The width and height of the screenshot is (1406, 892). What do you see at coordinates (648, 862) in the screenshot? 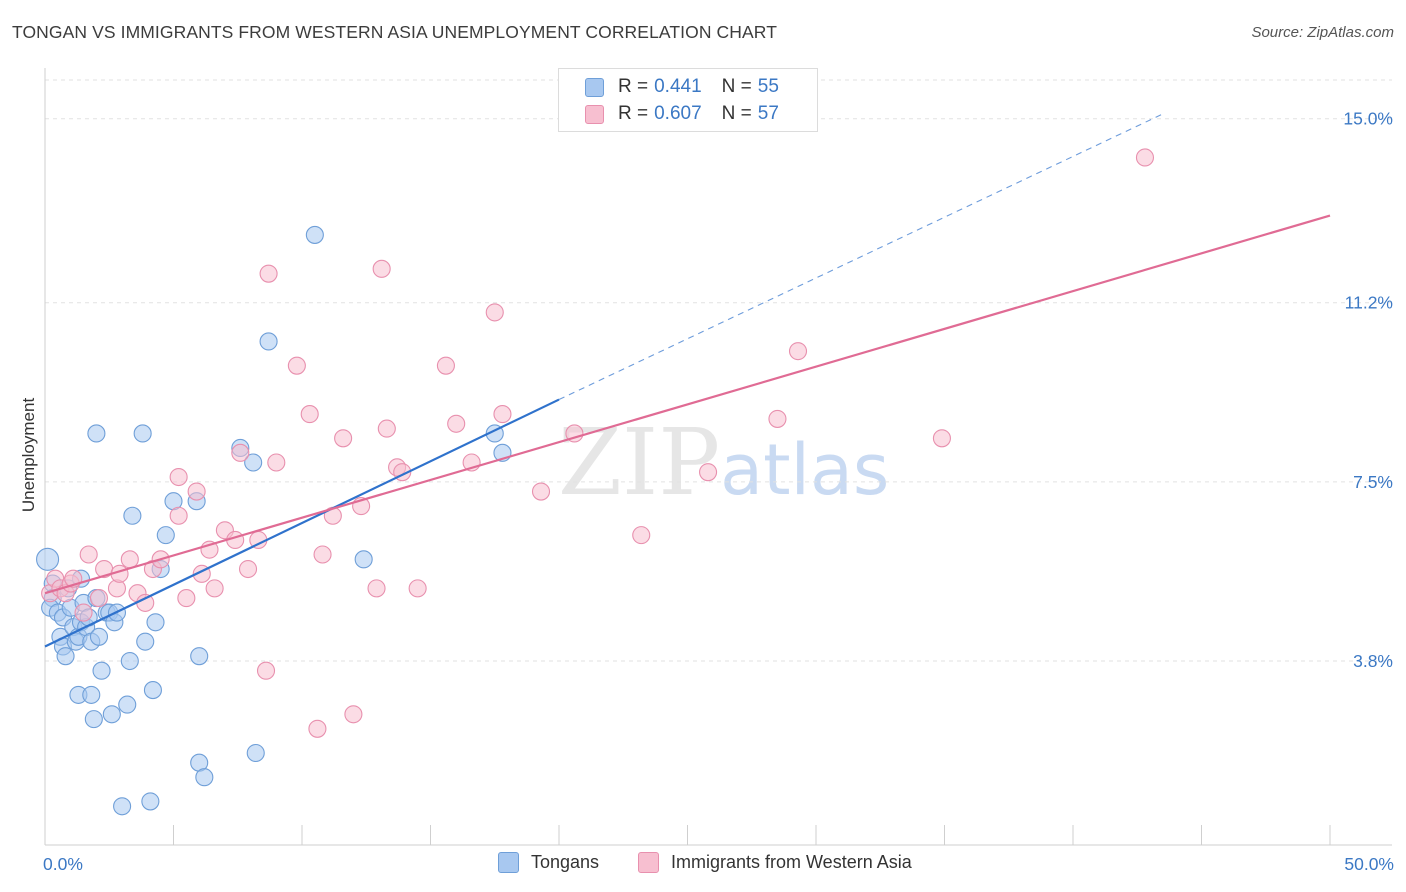
I see `bottom-legend-swatch-immigrants` at bounding box center [648, 862].